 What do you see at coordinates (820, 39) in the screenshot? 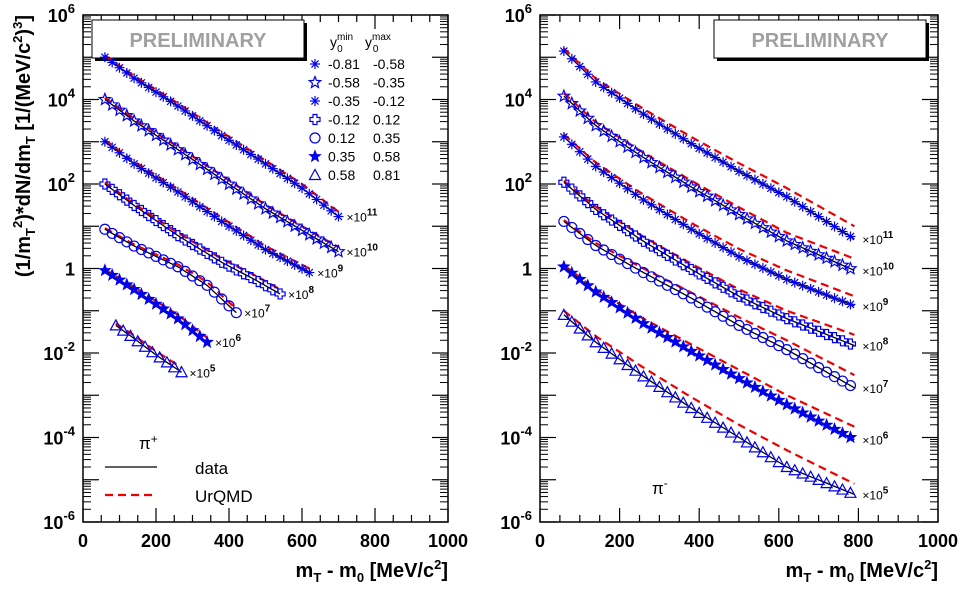
I see `right-watermark-box` at bounding box center [820, 39].